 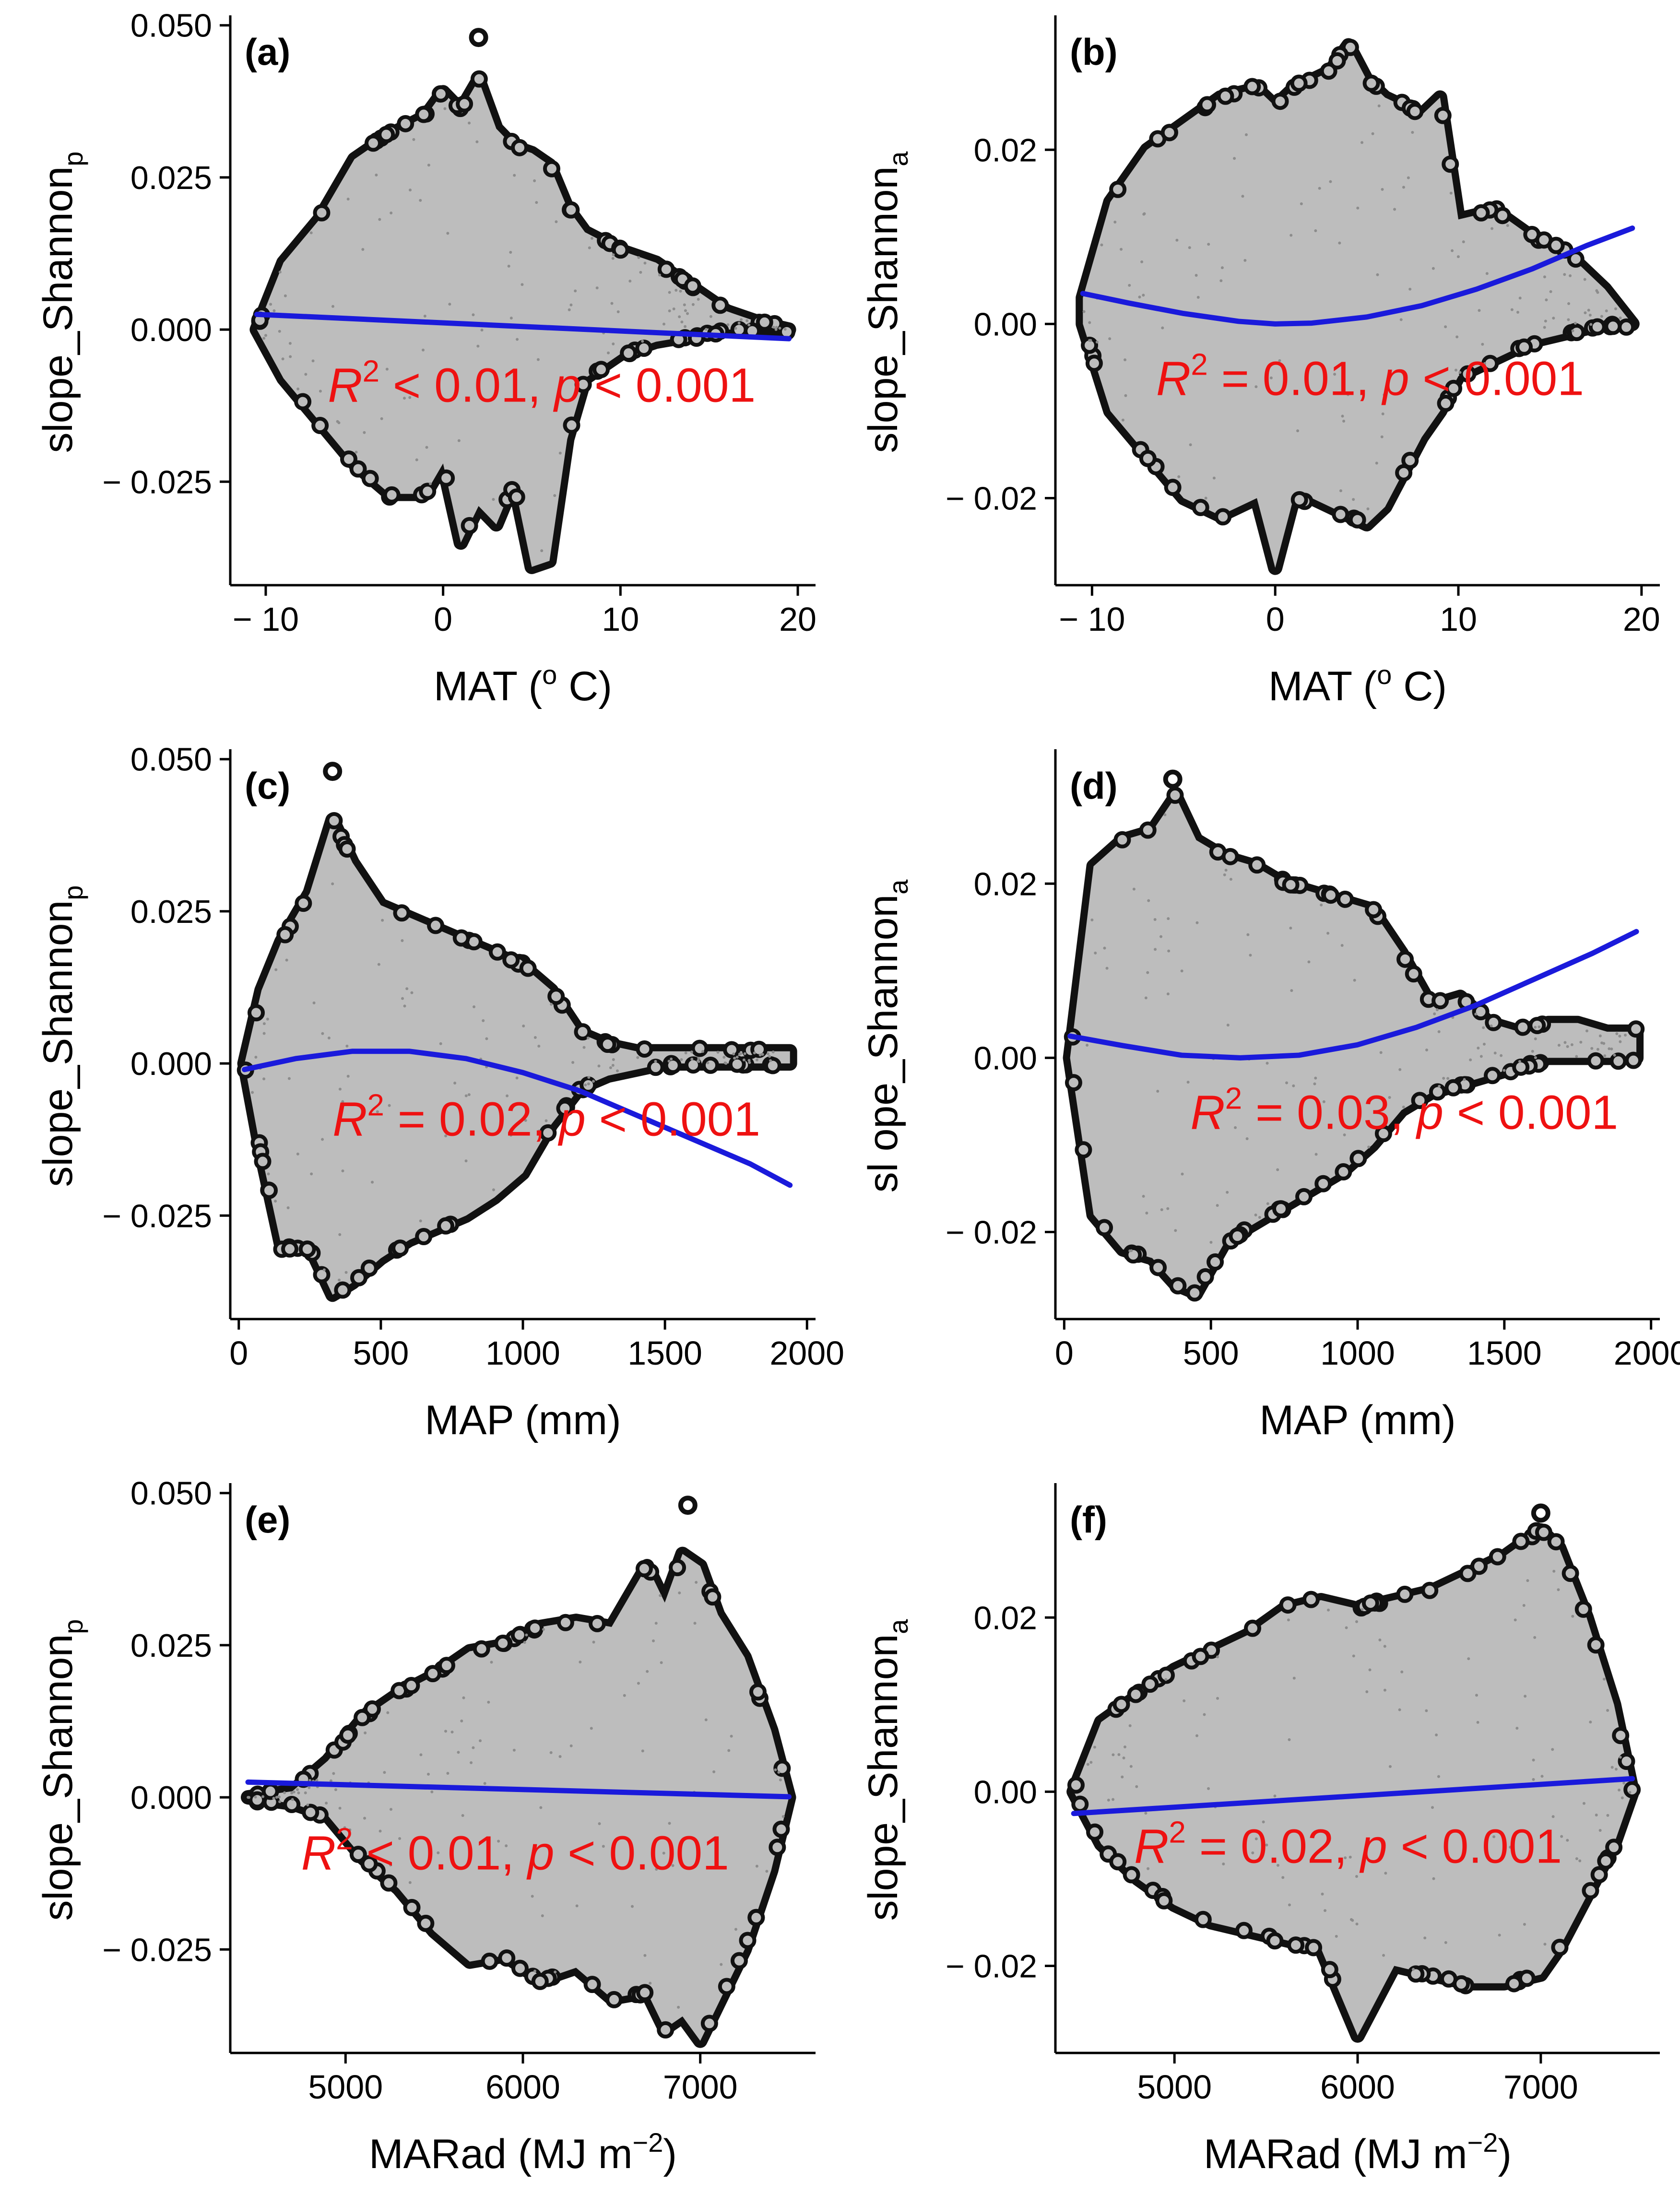 What do you see at coordinates (517, 1057) in the screenshot?
I see `point-cloud` at bounding box center [517, 1057].